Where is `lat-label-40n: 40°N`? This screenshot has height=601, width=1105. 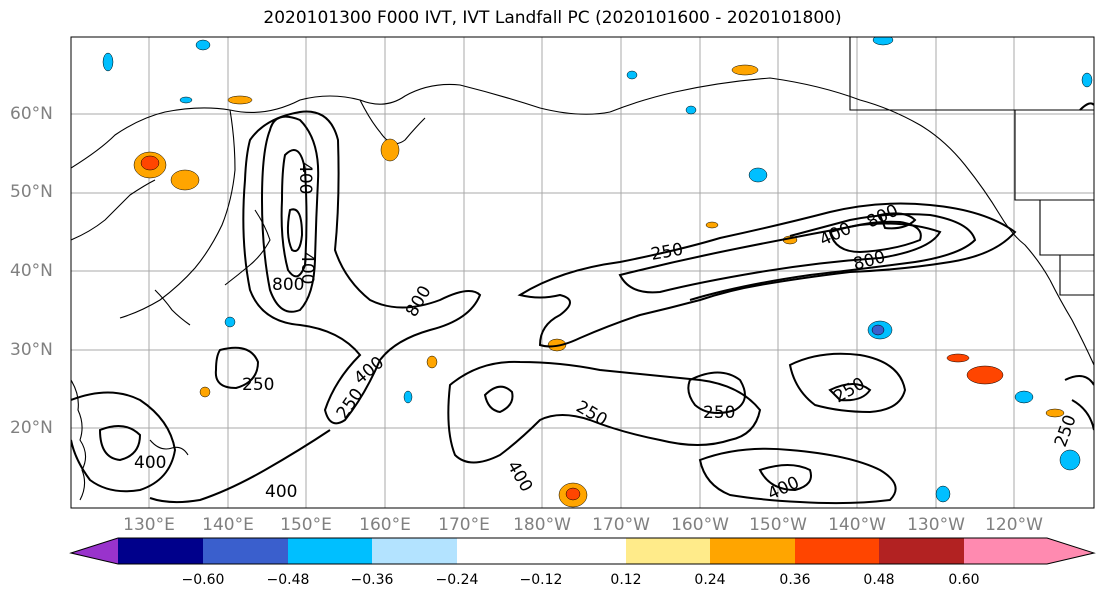 lat-label-40n: 40°N is located at coordinates (31, 271).